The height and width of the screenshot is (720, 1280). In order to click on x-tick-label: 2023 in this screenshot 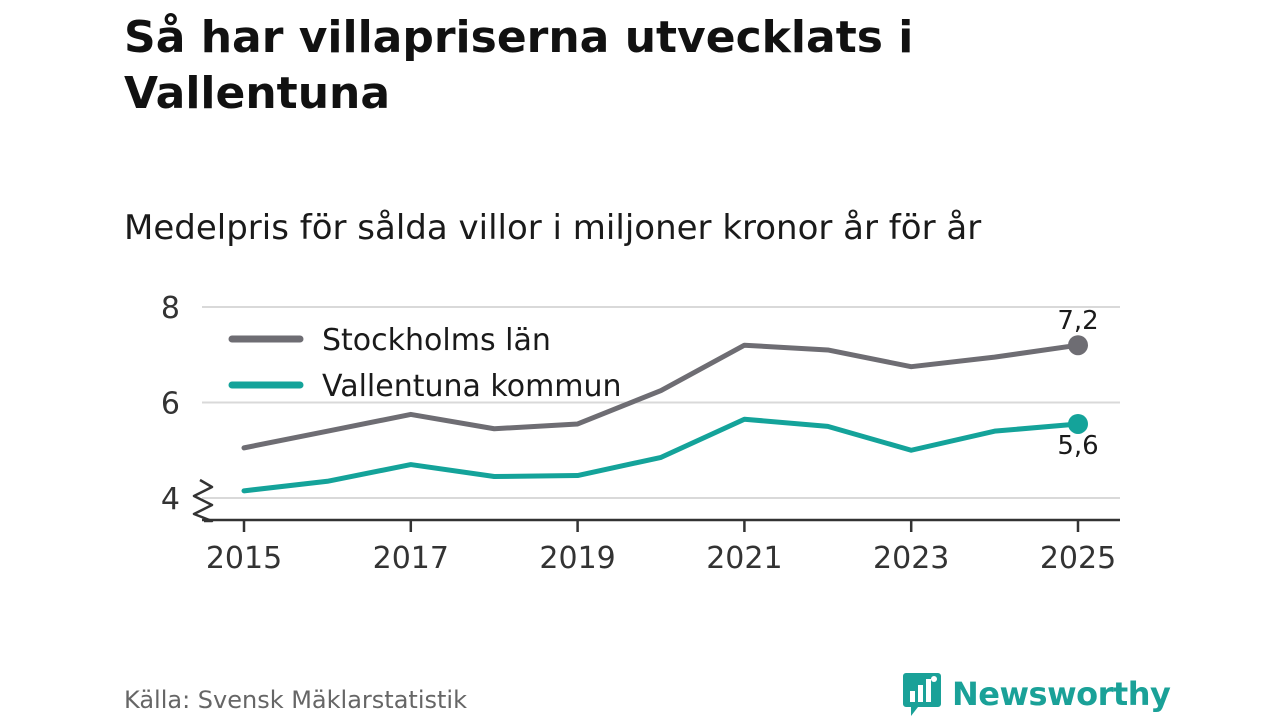, I will do `click(911, 558)`.